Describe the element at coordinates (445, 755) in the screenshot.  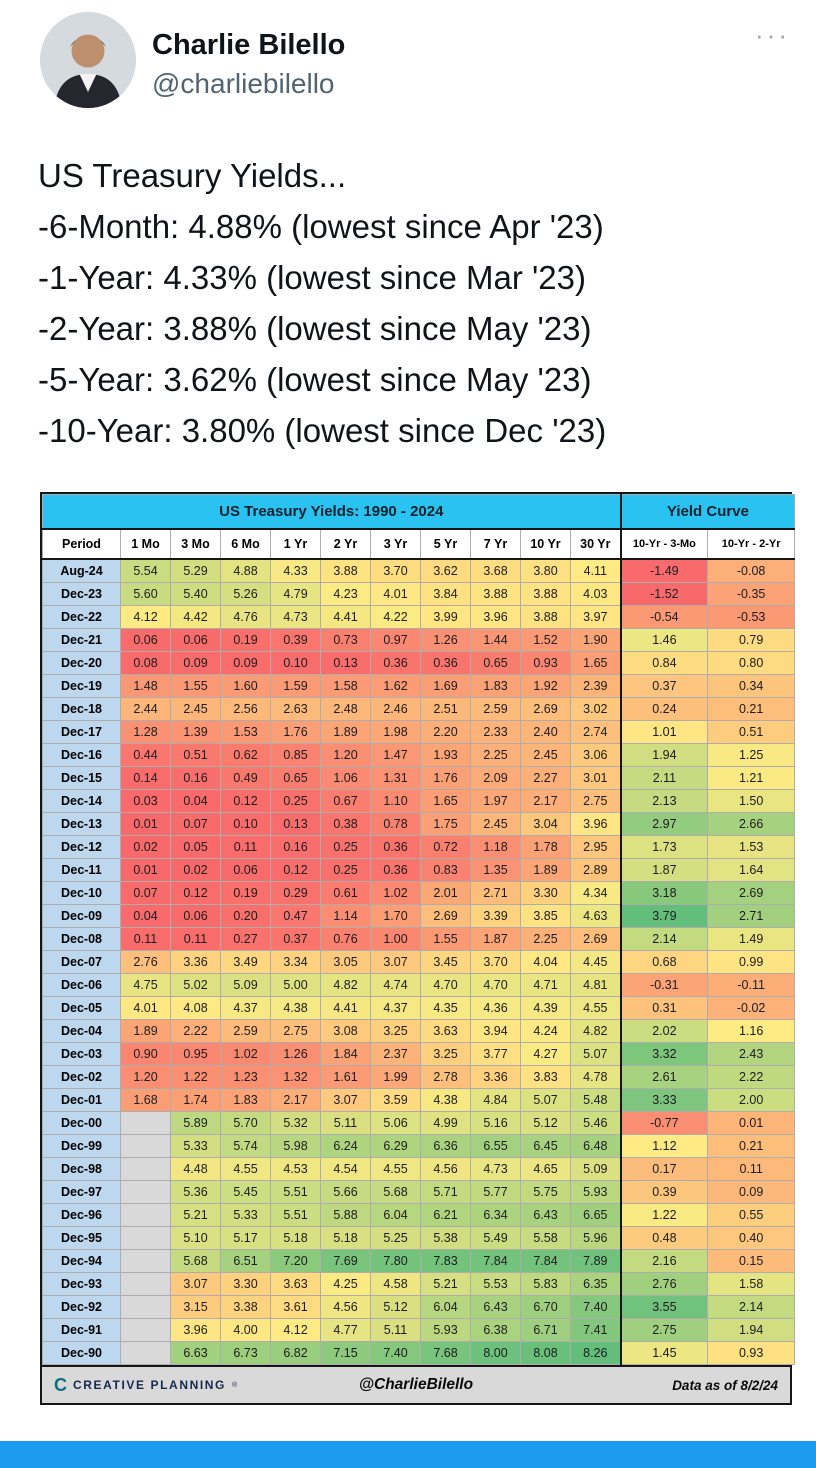
I see `yield-cell: 1.93` at that location.